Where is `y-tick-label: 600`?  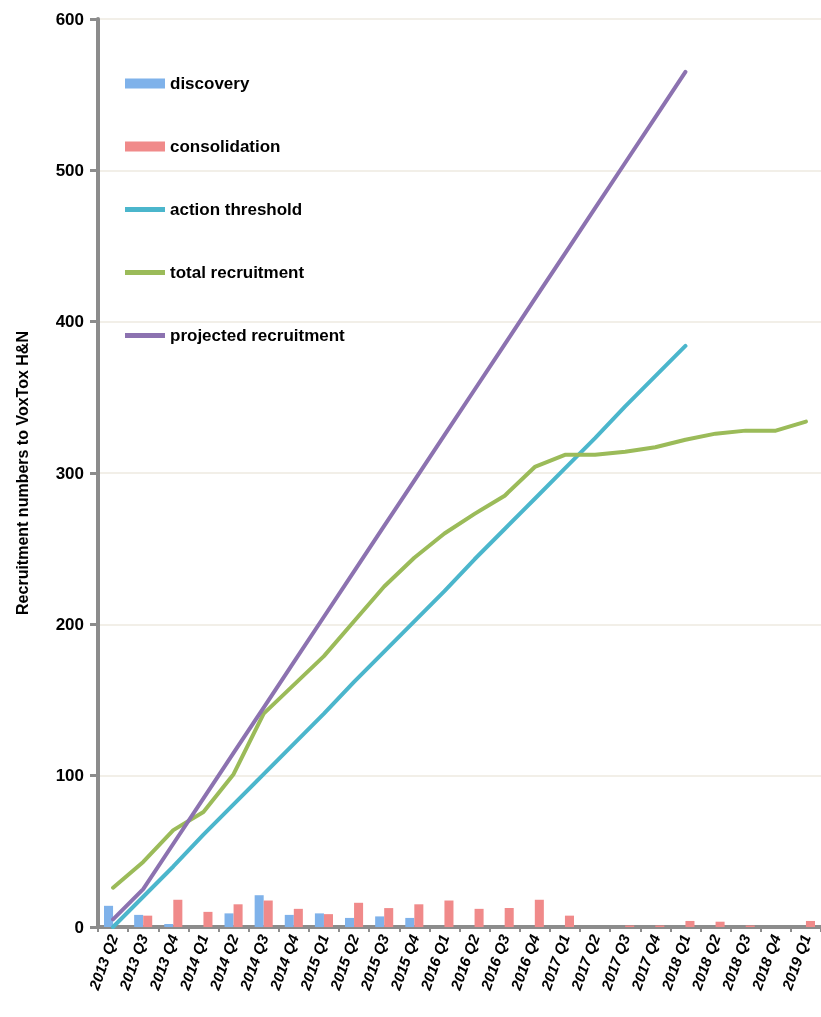
y-tick-label: 600 is located at coordinates (69, 19).